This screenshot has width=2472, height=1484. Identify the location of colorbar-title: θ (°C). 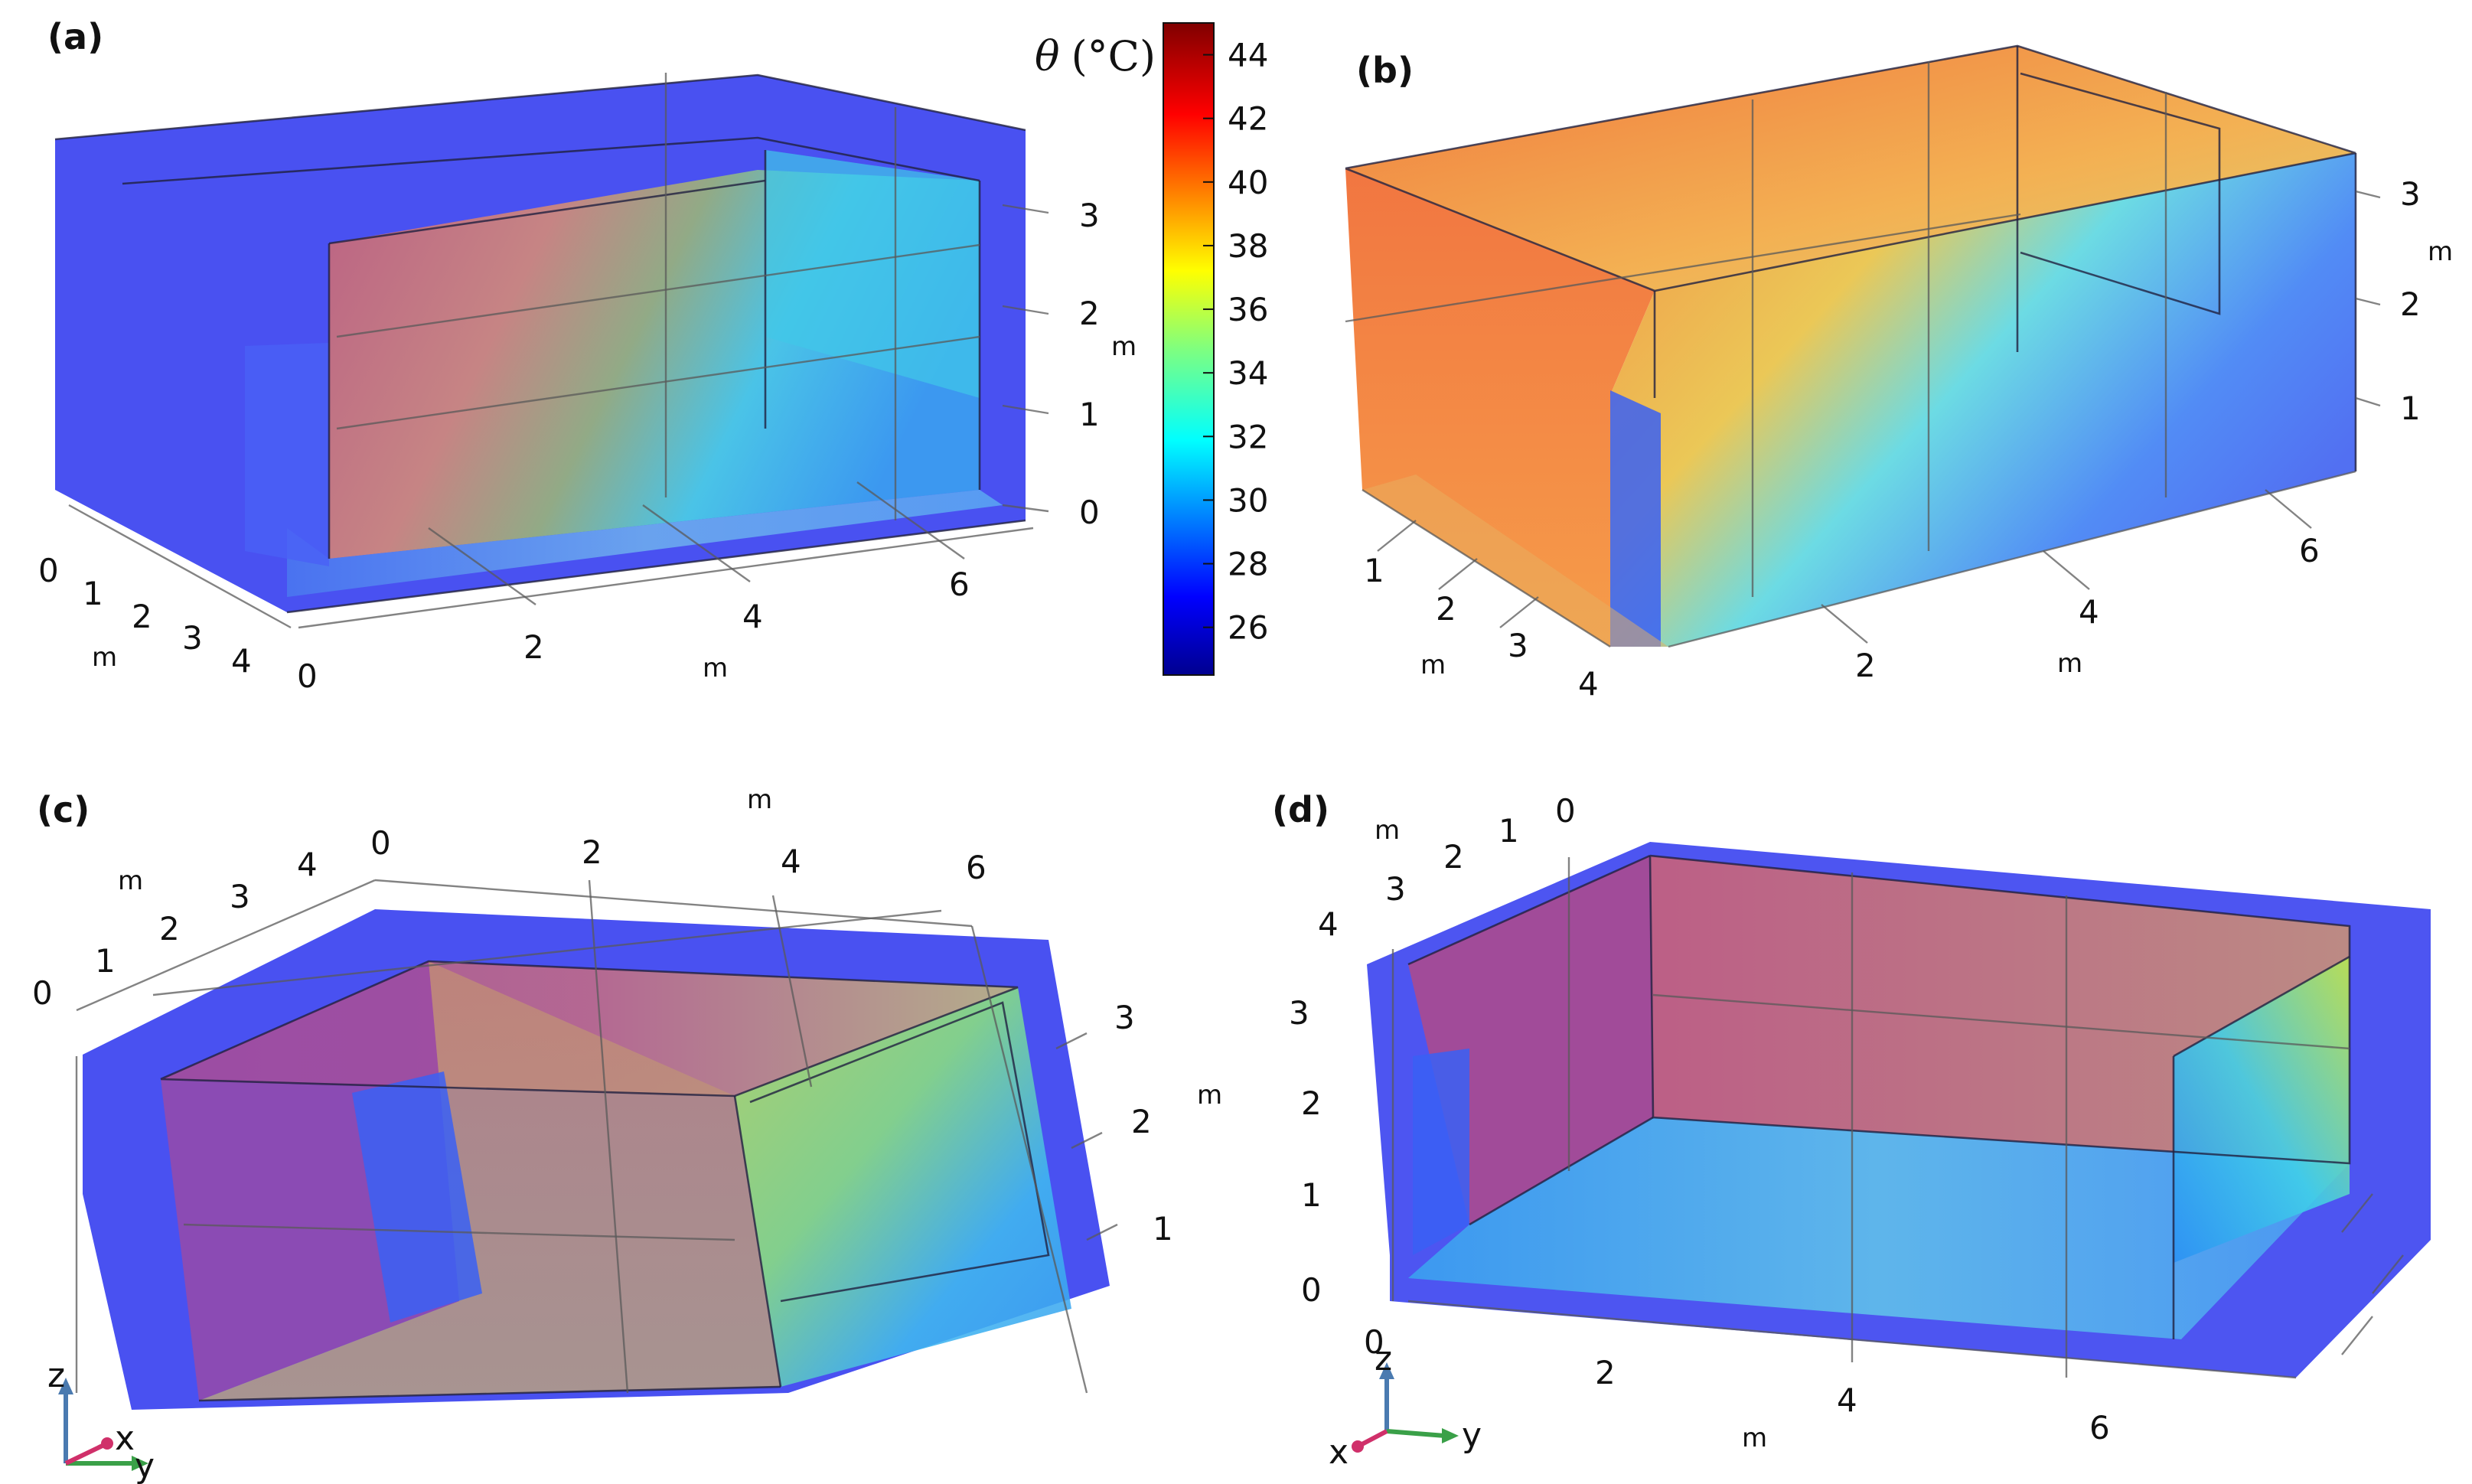
(1095, 56).